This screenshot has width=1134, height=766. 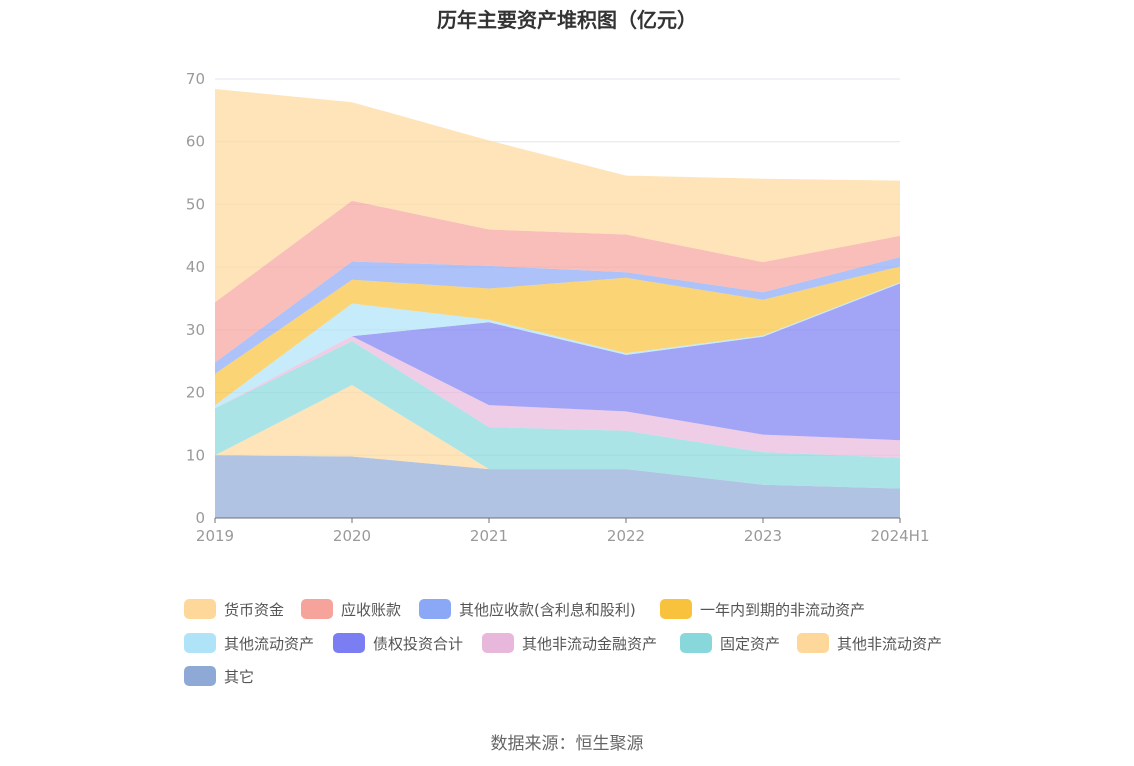 I want to click on y-tick-label: 0, so click(x=200, y=518).